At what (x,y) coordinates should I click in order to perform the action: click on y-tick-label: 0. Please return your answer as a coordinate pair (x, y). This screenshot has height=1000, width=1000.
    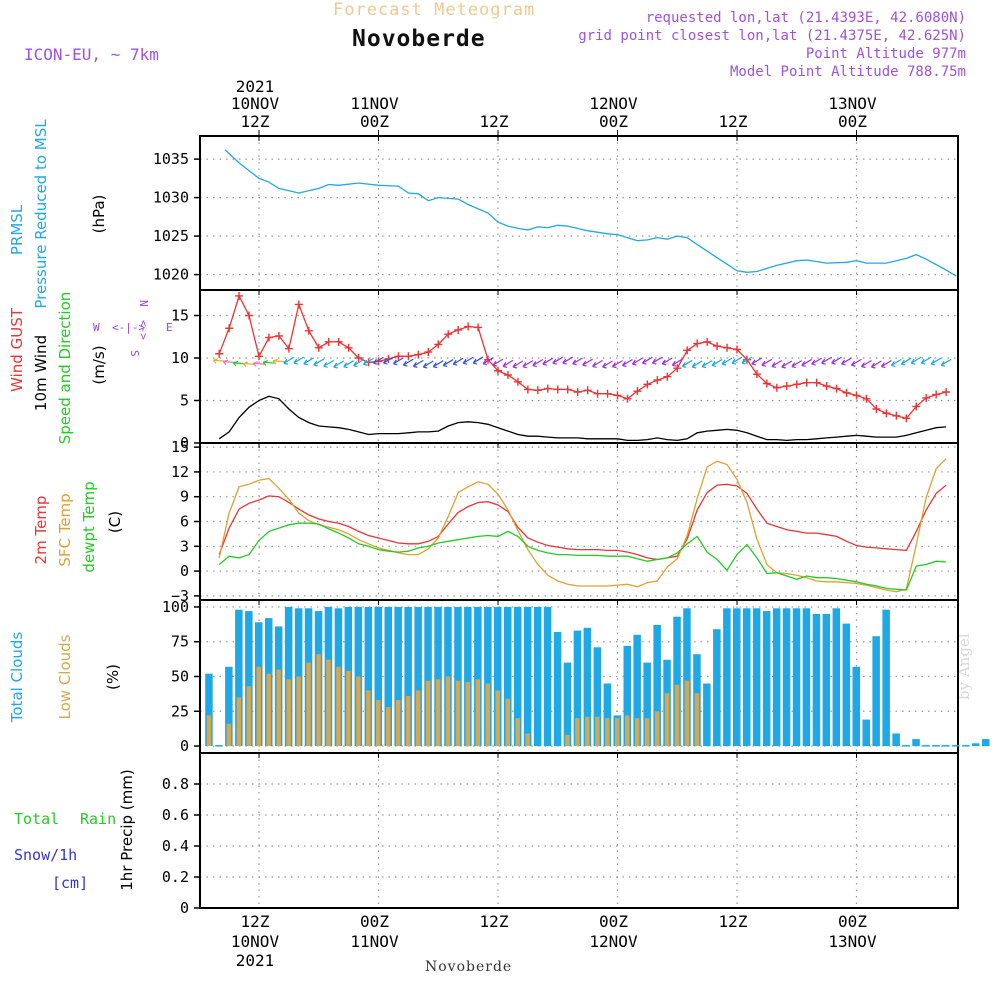
    Looking at the image, I should click on (184, 908).